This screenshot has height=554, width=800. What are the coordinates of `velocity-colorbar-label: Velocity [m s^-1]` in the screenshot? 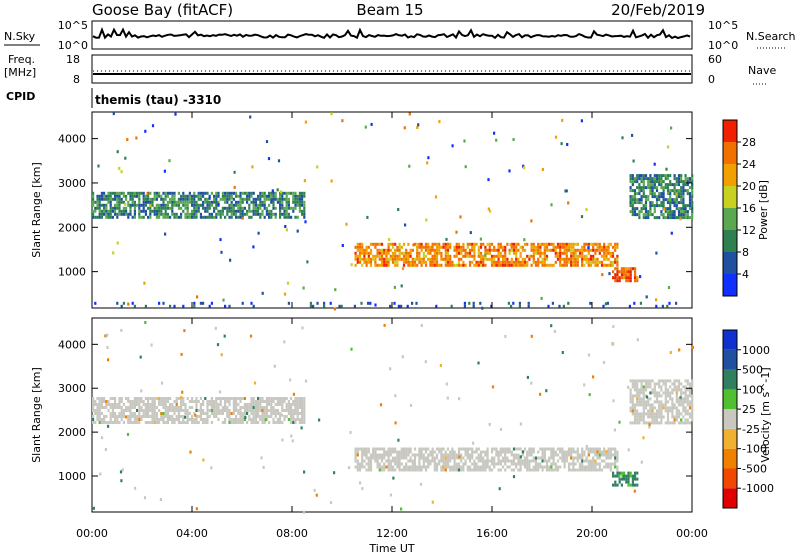 It's located at (765, 414).